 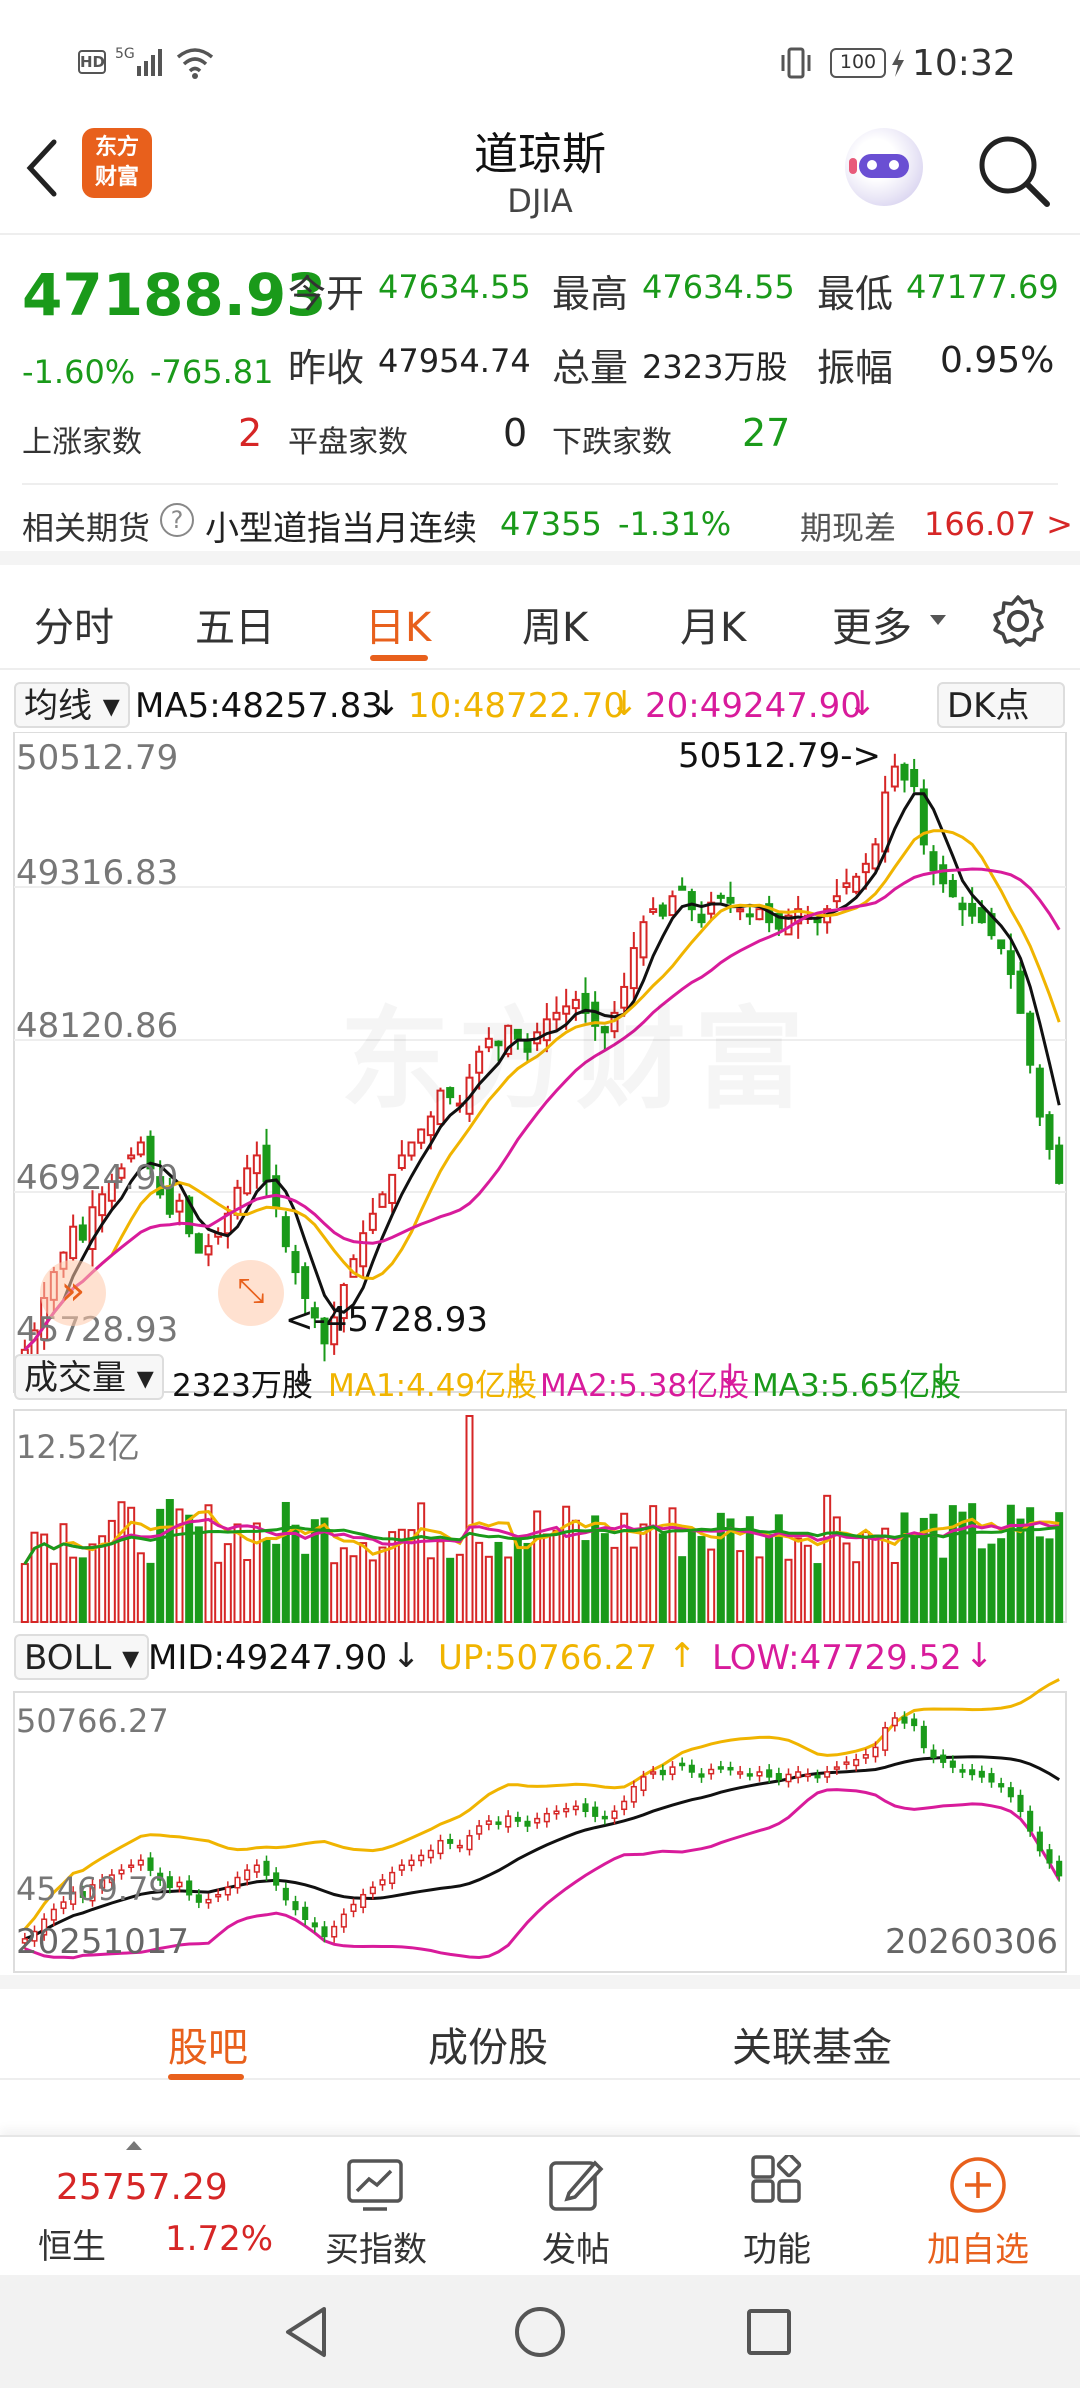 I want to click on gear-icon, so click(x=1018, y=621).